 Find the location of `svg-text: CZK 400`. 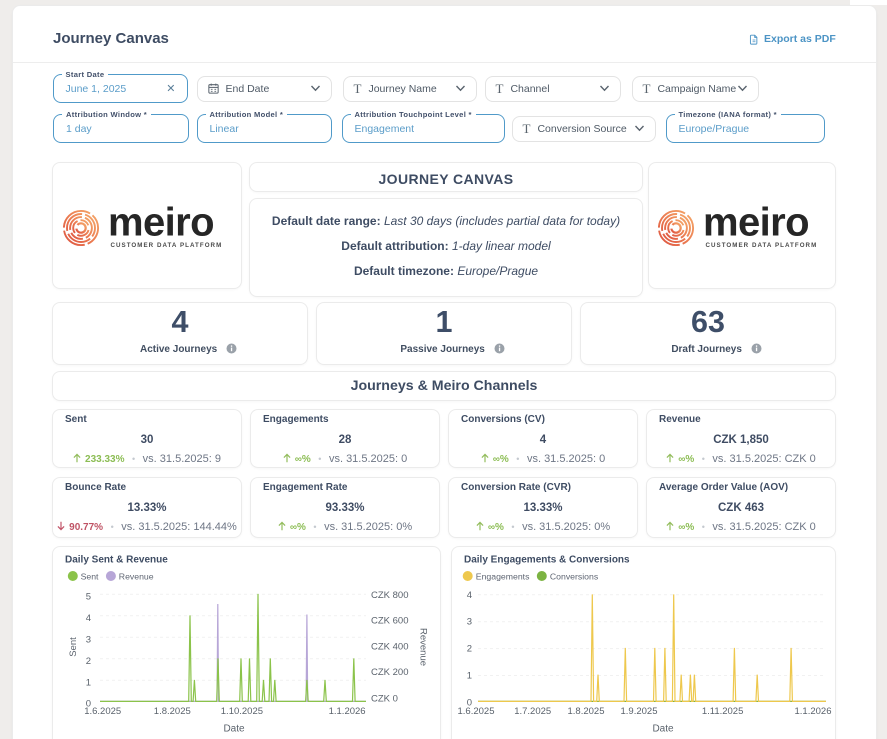

svg-text: CZK 400 is located at coordinates (390, 647).